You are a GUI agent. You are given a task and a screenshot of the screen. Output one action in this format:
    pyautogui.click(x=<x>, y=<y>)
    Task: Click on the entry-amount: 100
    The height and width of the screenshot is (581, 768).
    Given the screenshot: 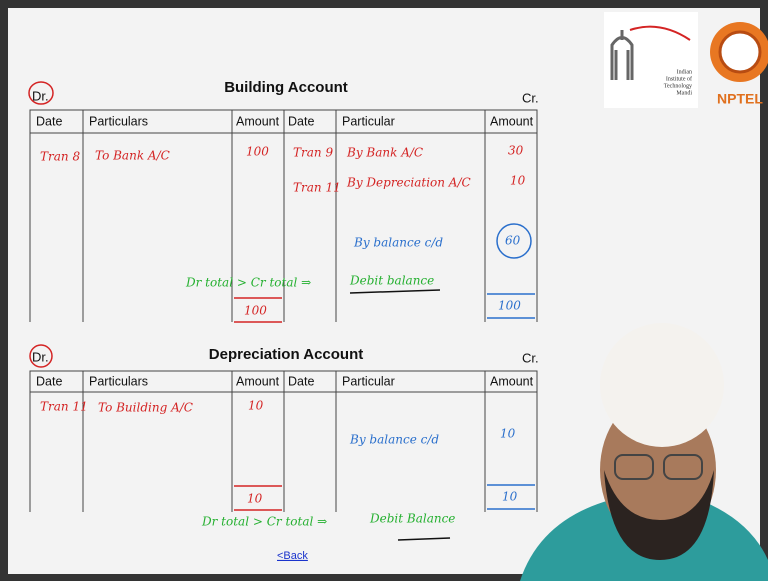 What is the action you would take?
    pyautogui.click(x=257, y=152)
    